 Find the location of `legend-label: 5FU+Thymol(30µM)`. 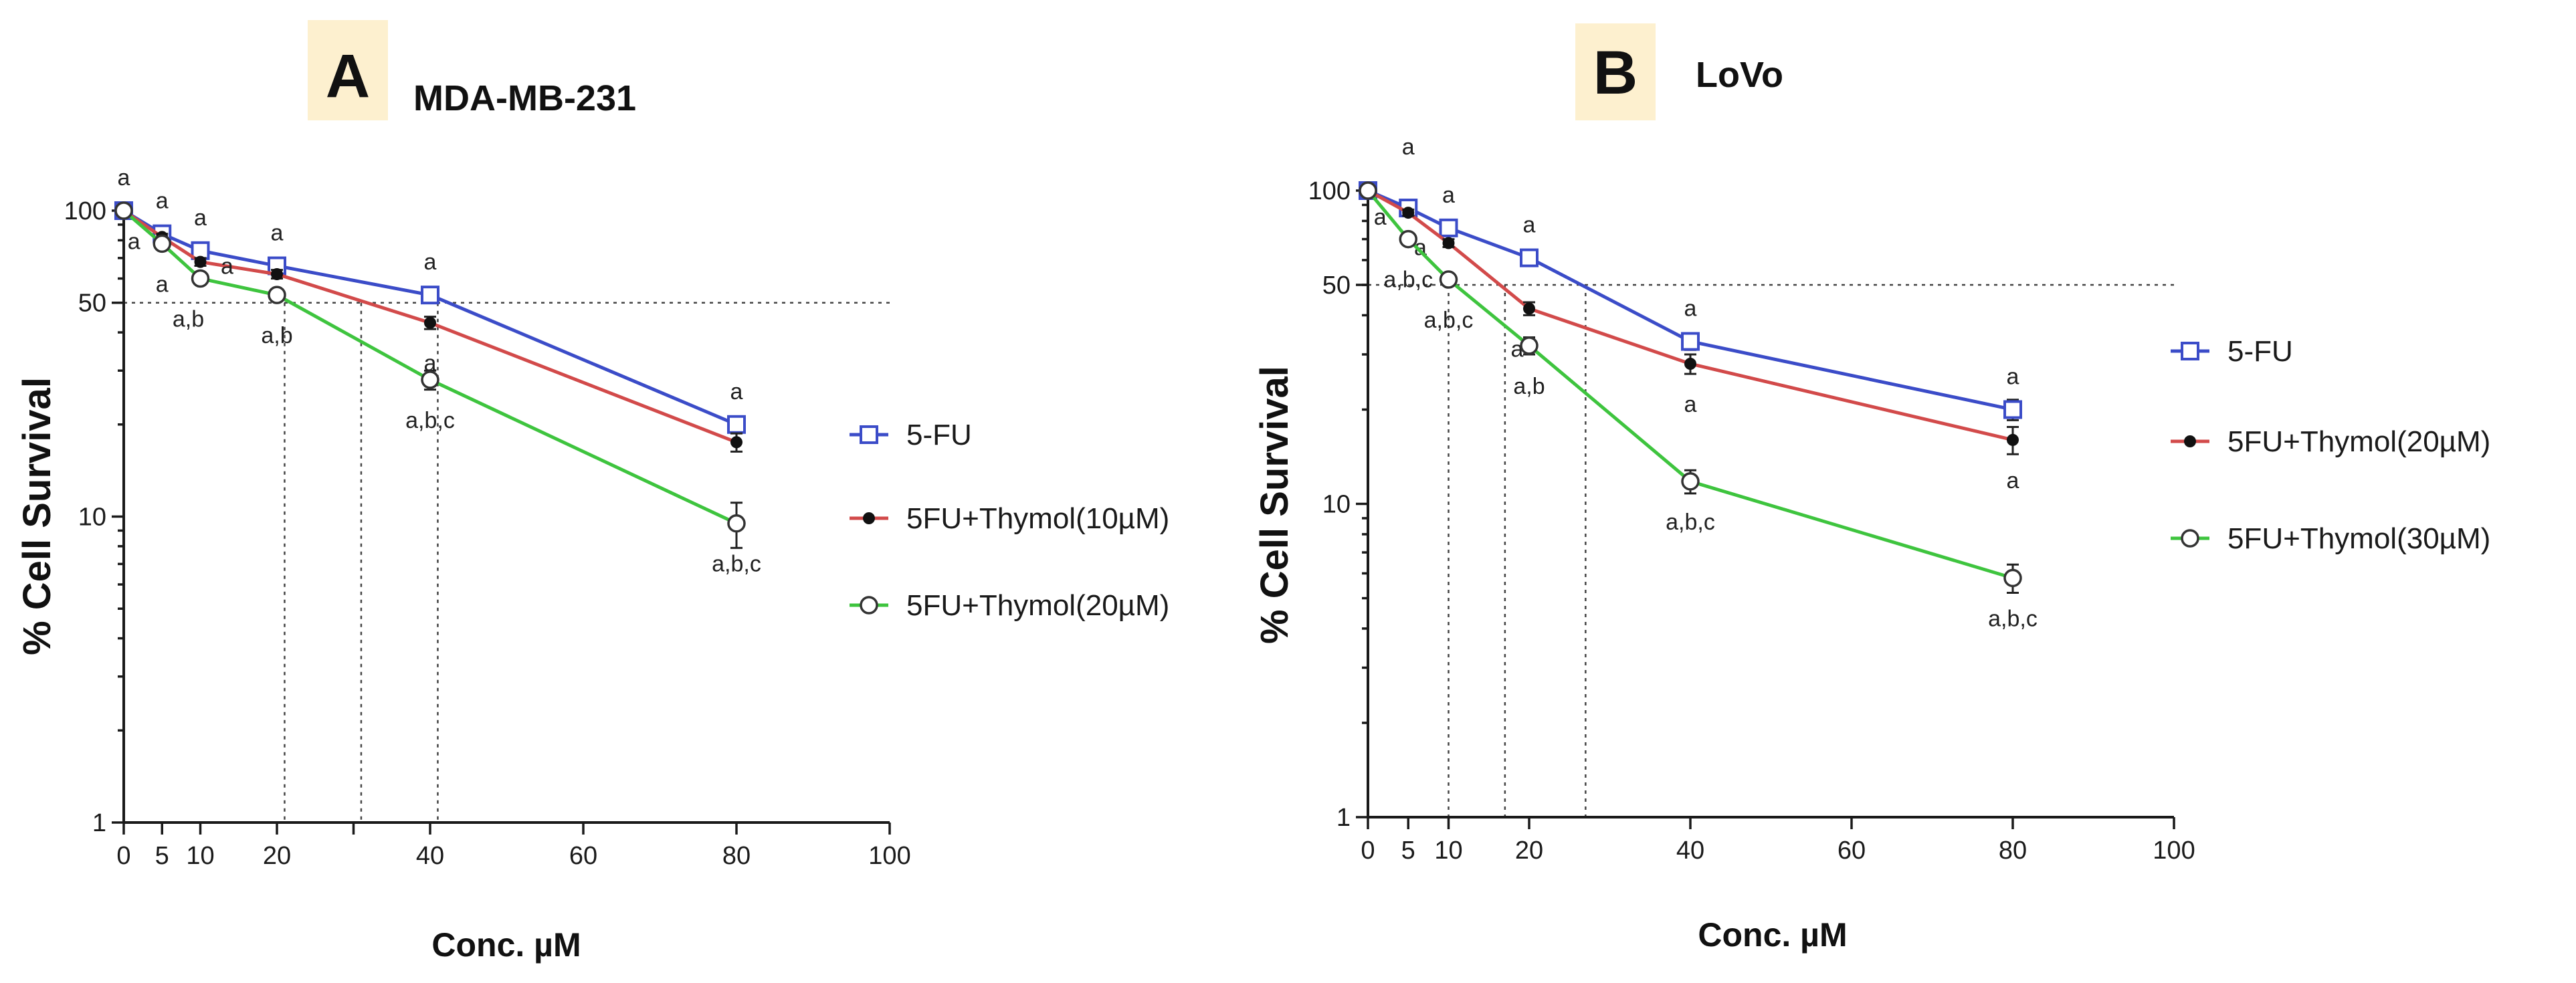

legend-label: 5FU+Thymol(30µM) is located at coordinates (2358, 538).